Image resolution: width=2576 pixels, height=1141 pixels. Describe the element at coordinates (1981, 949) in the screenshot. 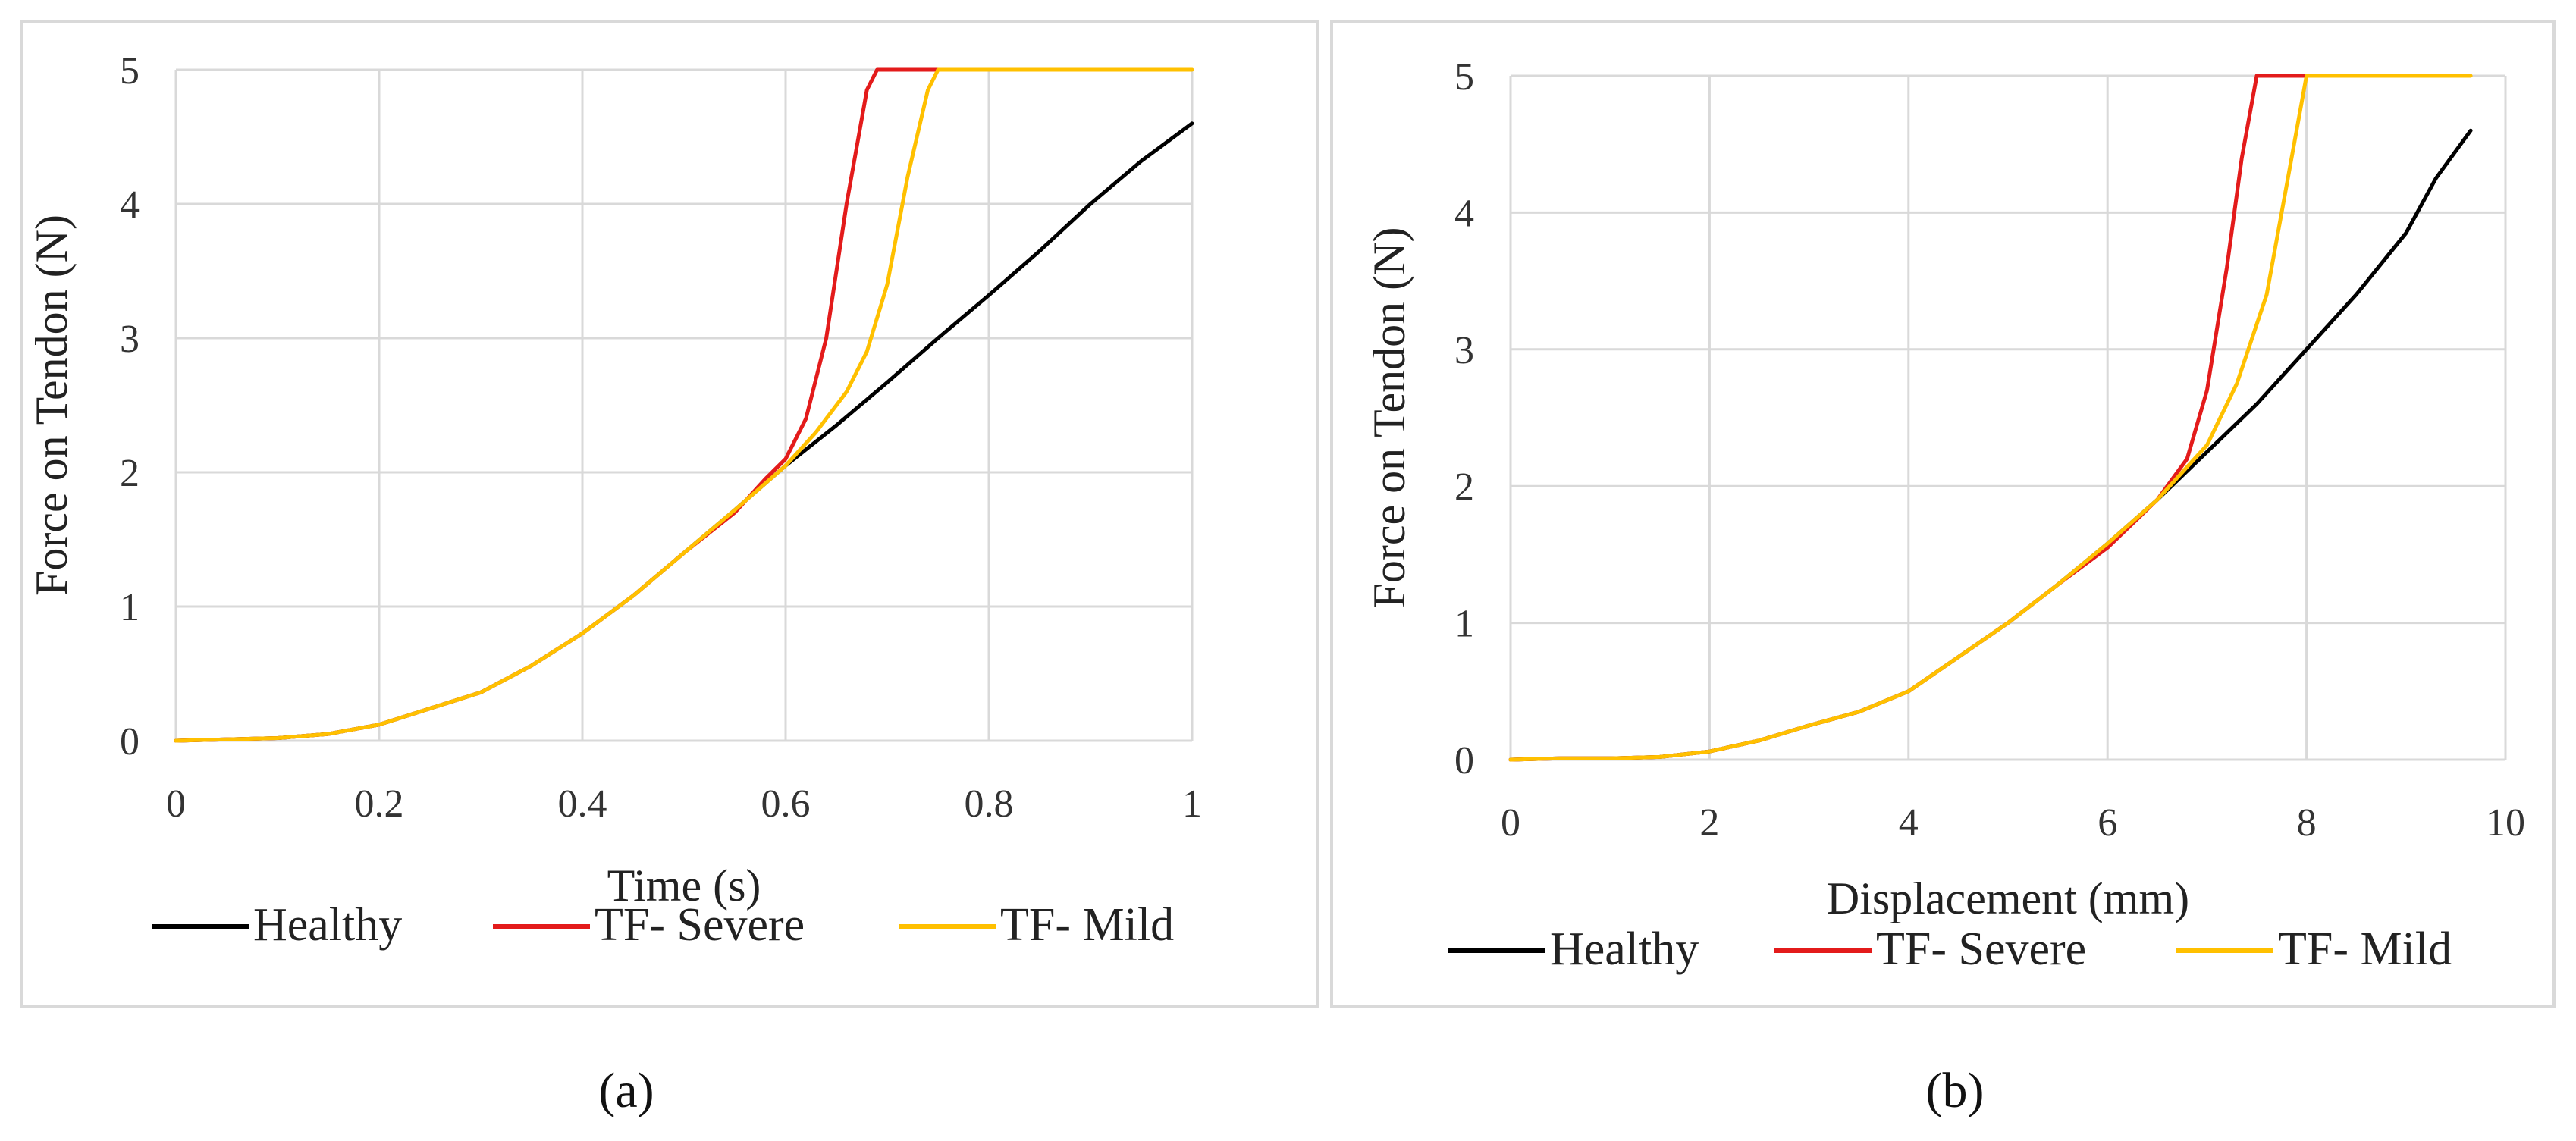

I see `panel-b-legend-label-tf-severe: TF- Severe` at that location.